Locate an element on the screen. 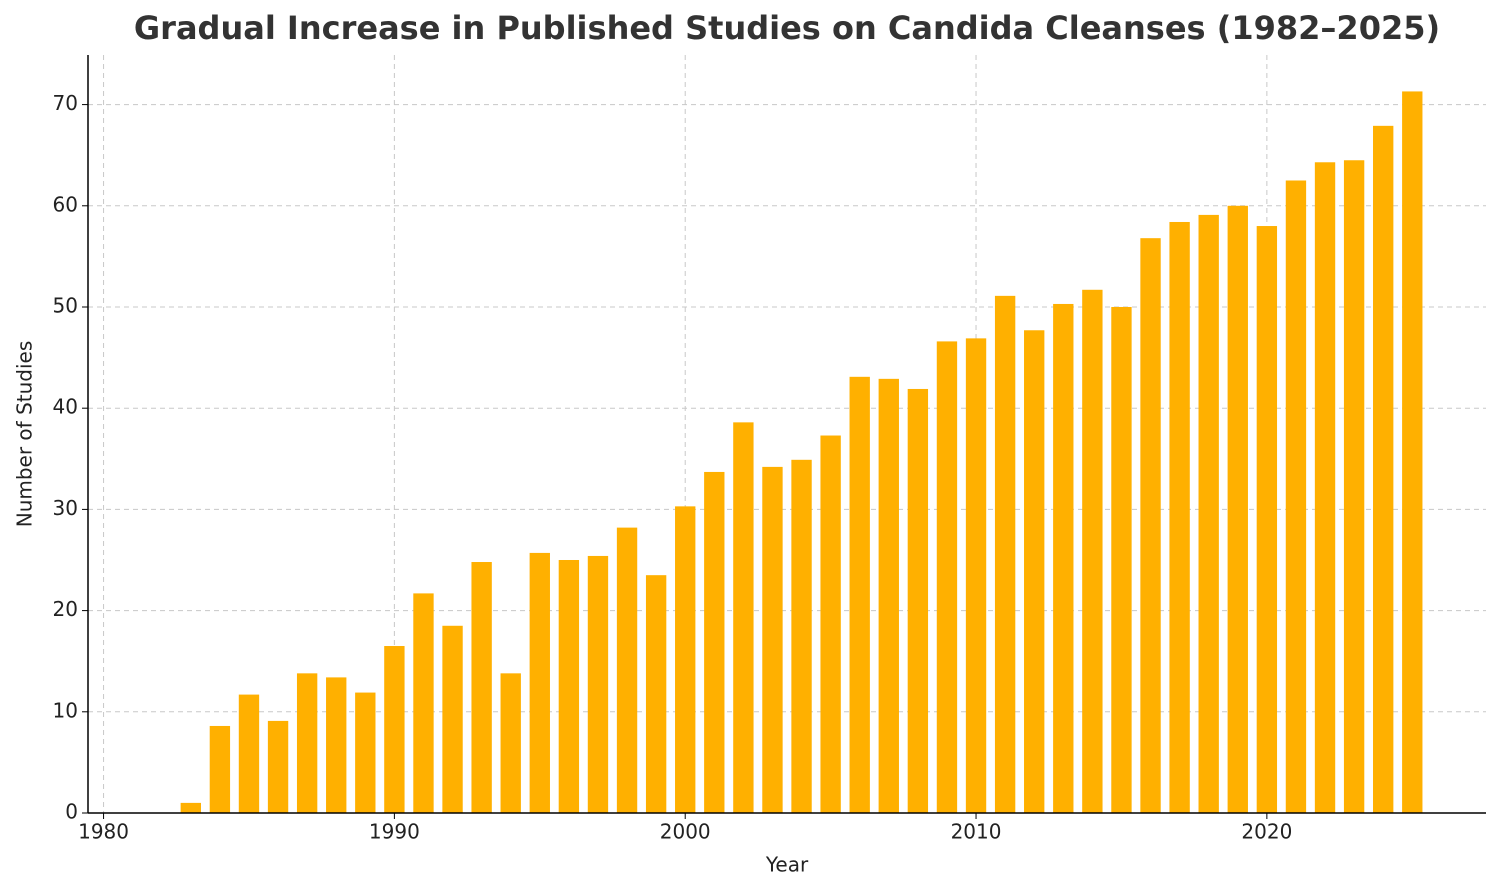 The image size is (1500, 894). x-tick-label: 1980 is located at coordinates (103, 832).